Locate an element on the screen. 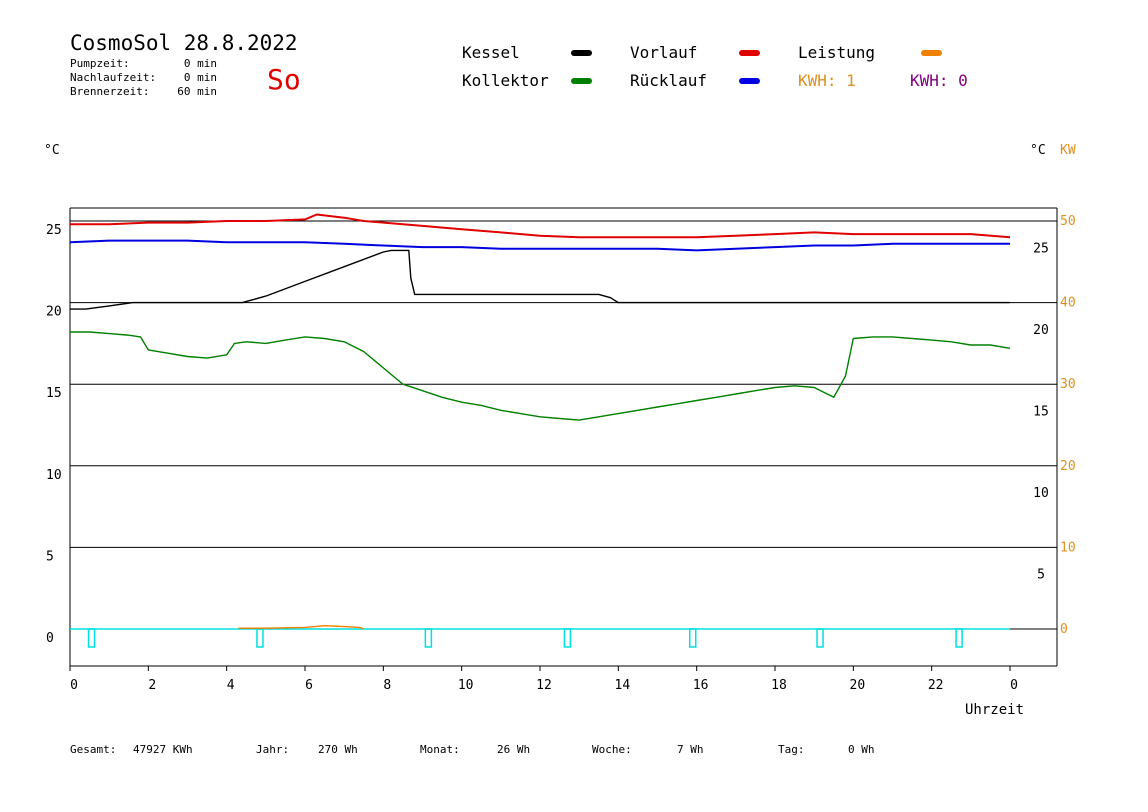  legend-label-leistung: Leistung is located at coordinates (836, 52).